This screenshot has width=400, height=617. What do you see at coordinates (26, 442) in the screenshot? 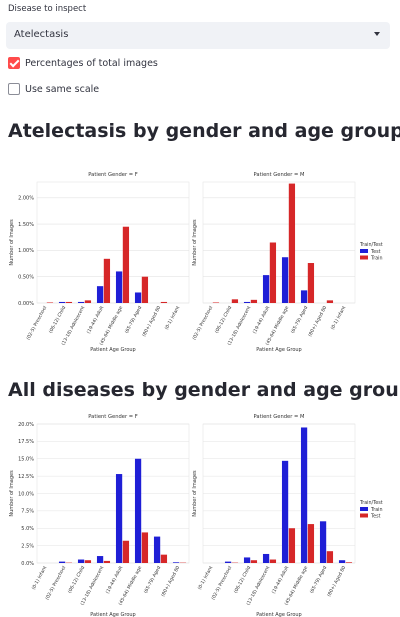
I see `y-tick-label: 17.5%` at bounding box center [26, 442].